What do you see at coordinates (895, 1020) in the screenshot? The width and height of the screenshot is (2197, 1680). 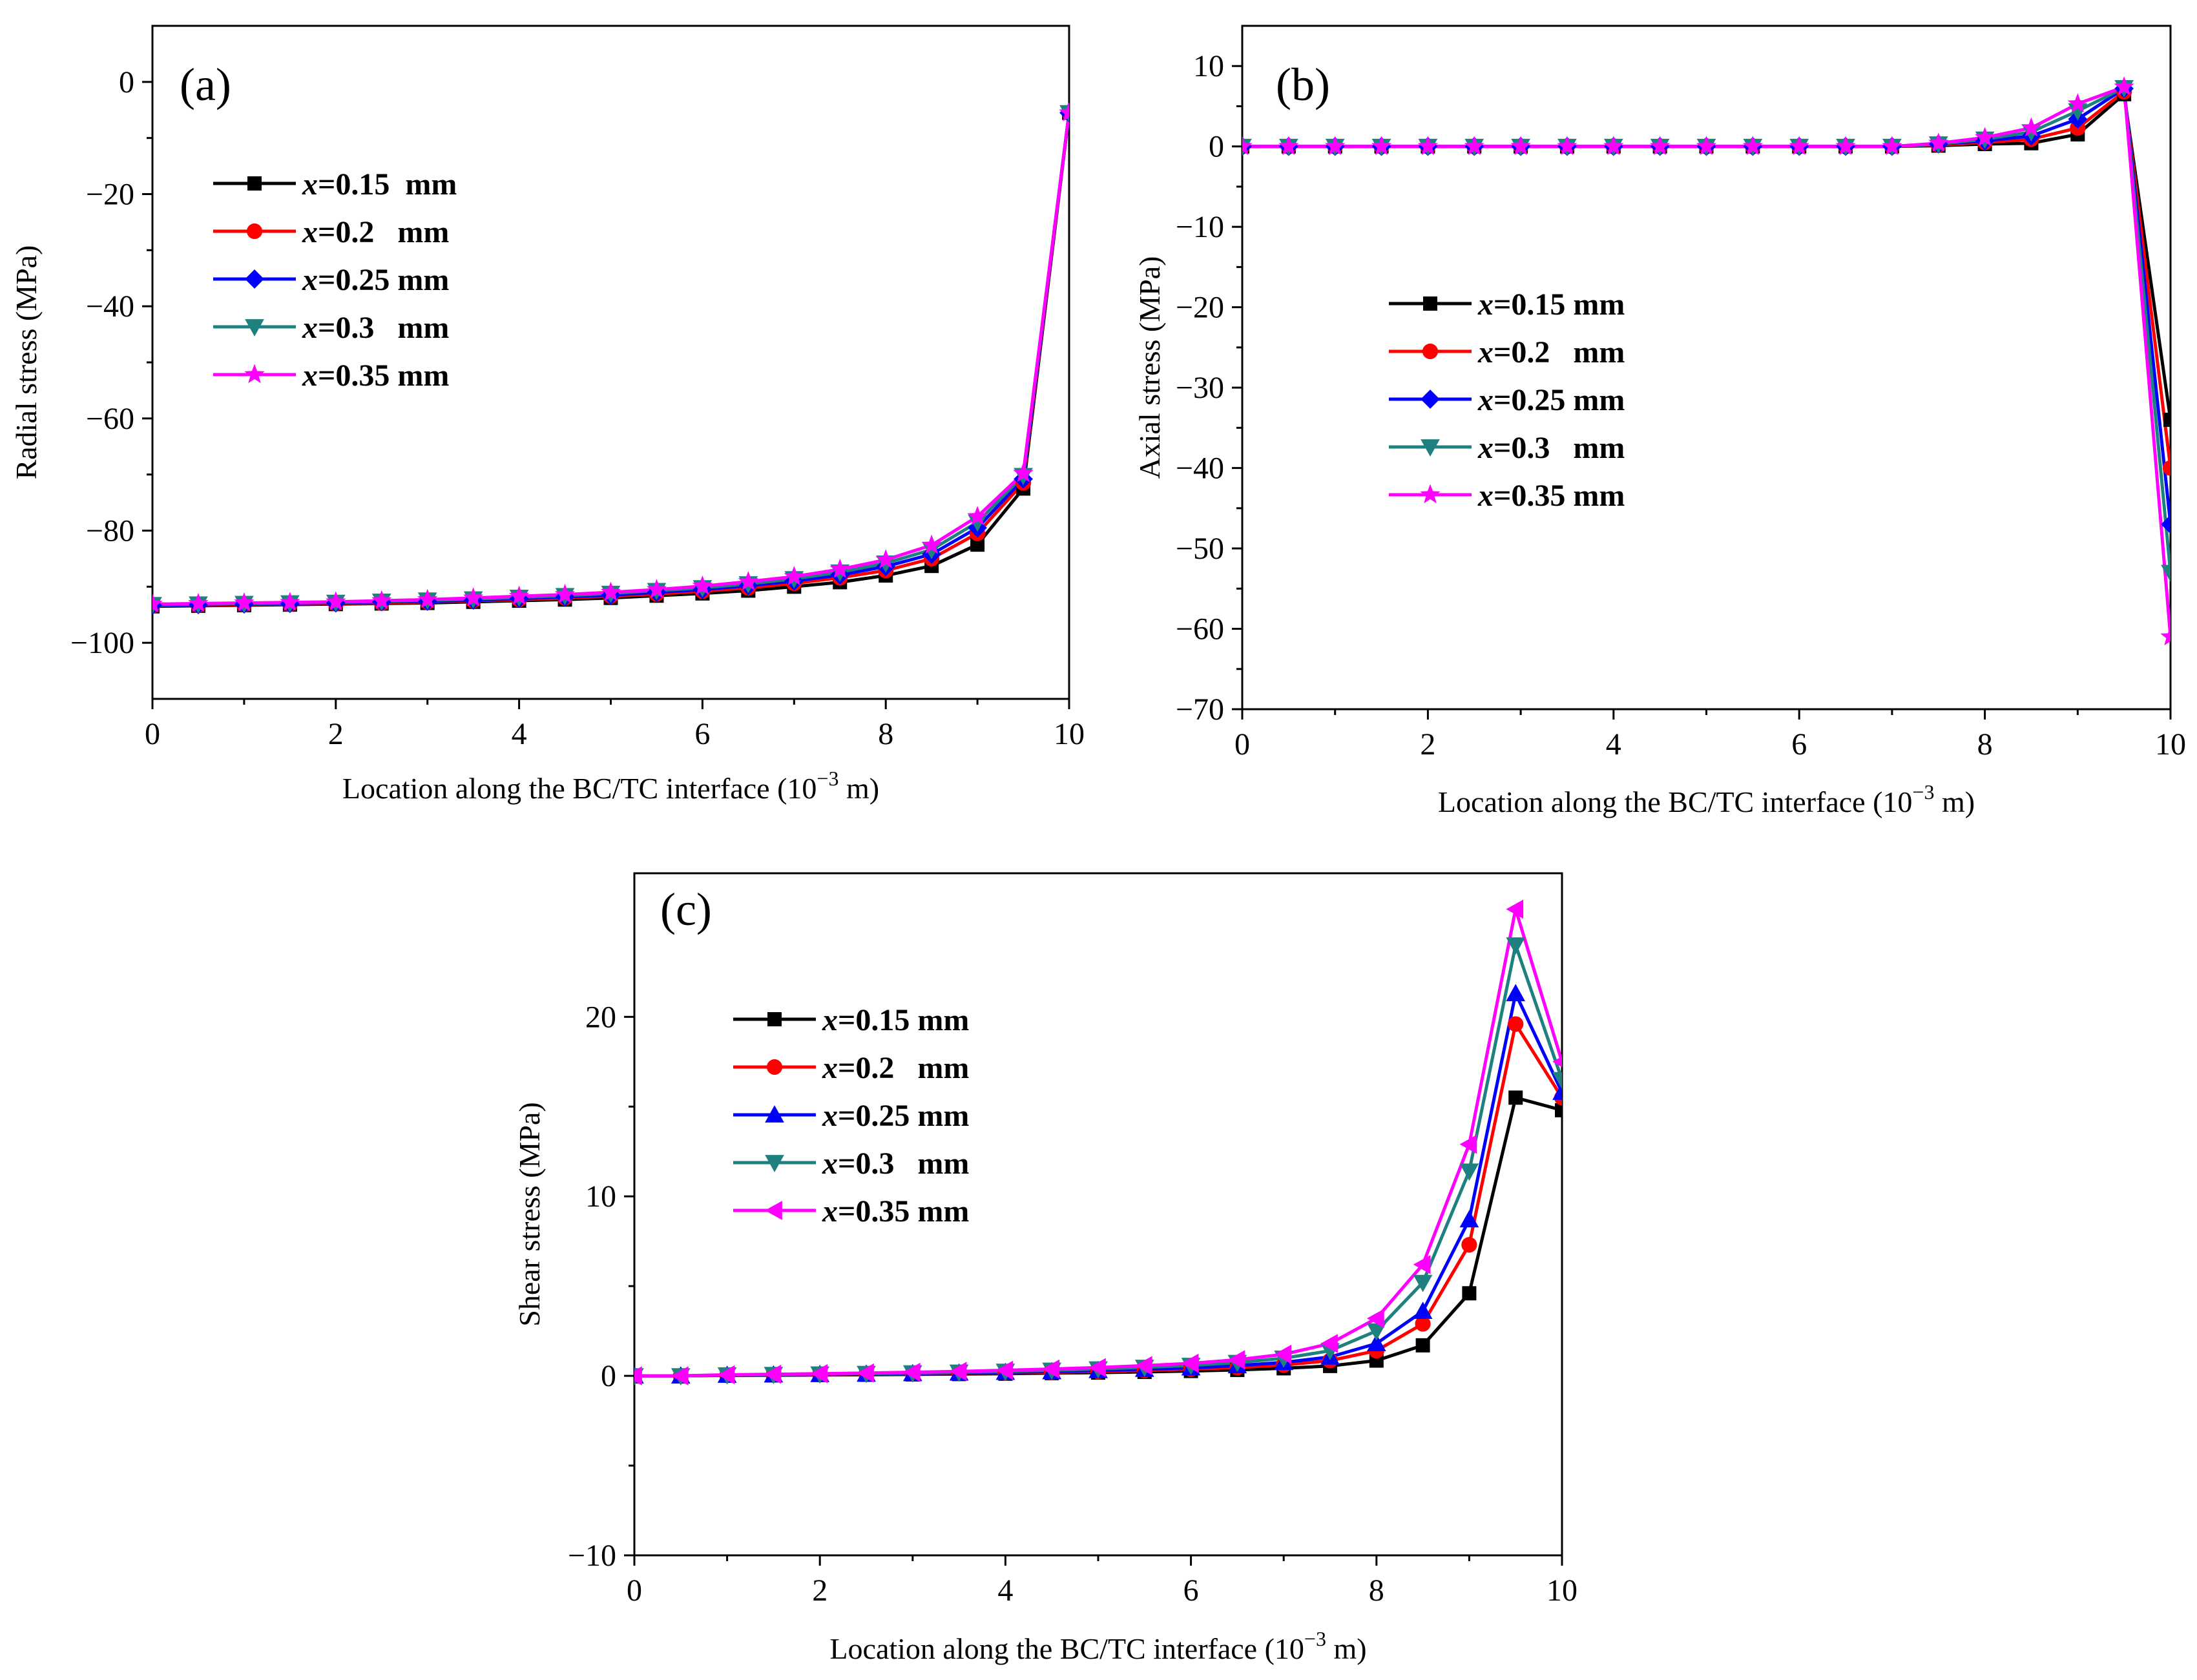 I see `legend-entry: x=0.15 mm` at bounding box center [895, 1020].